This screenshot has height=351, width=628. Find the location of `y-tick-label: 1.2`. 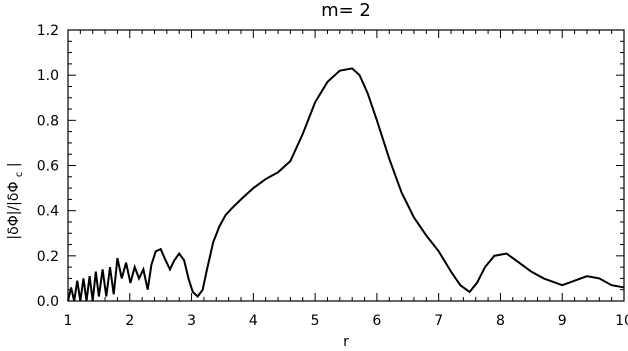

y-tick-label: 1.2 is located at coordinates (48, 31).